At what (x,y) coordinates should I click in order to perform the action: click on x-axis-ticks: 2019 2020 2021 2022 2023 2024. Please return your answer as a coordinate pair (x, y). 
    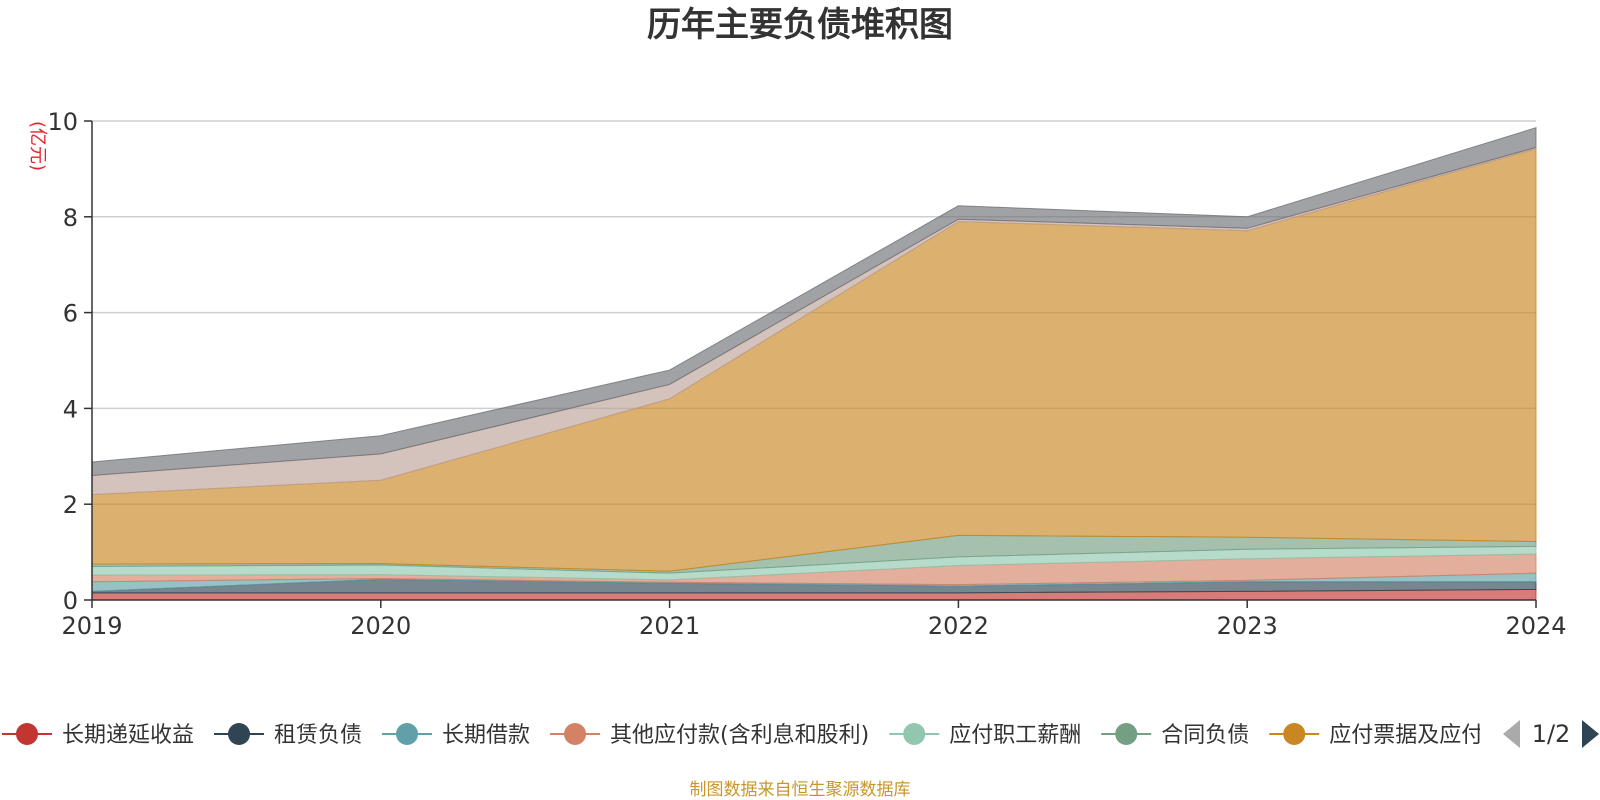
    Looking at the image, I should click on (814, 620).